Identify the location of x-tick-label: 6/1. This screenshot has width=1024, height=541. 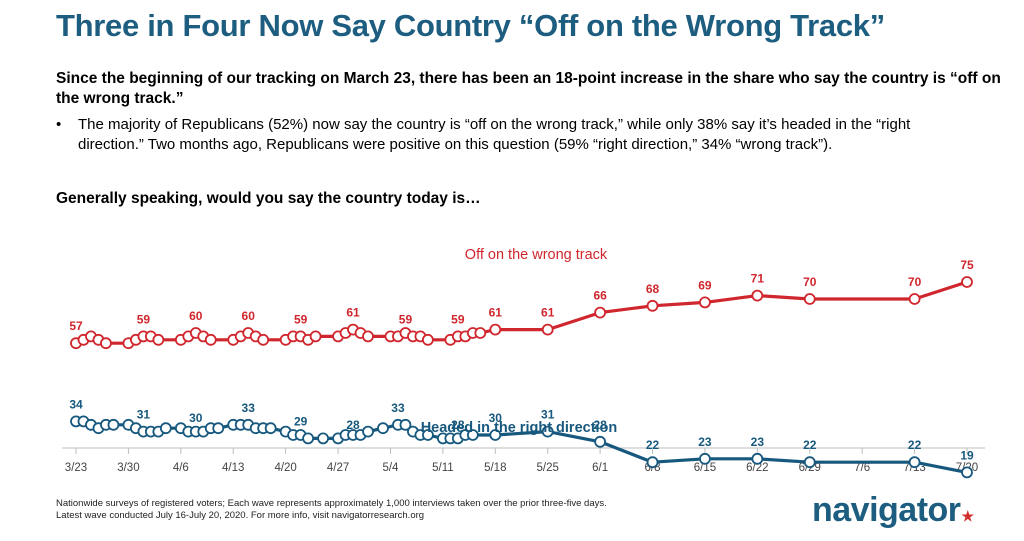
(600, 468).